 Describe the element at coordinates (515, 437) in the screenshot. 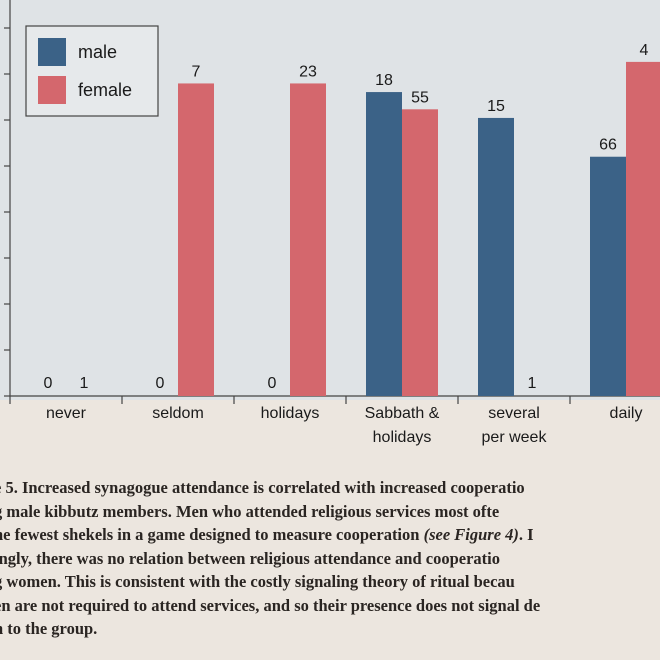

I see `category-label-4: per week` at that location.